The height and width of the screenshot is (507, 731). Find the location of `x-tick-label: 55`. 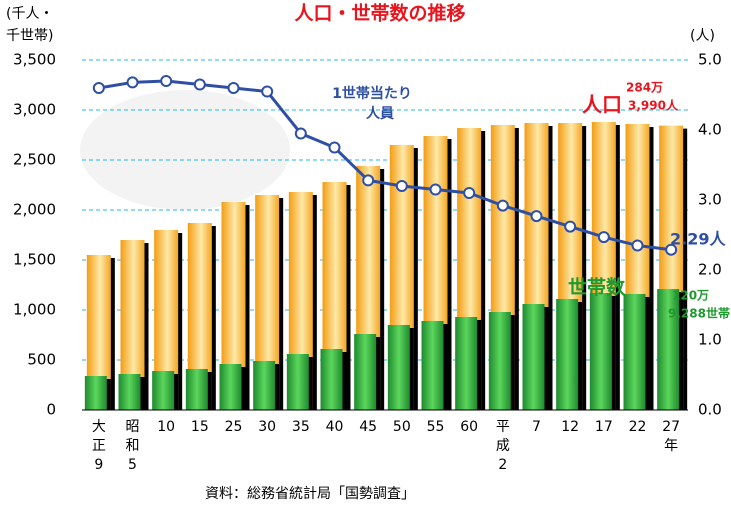

x-tick-label: 55 is located at coordinates (435, 427).